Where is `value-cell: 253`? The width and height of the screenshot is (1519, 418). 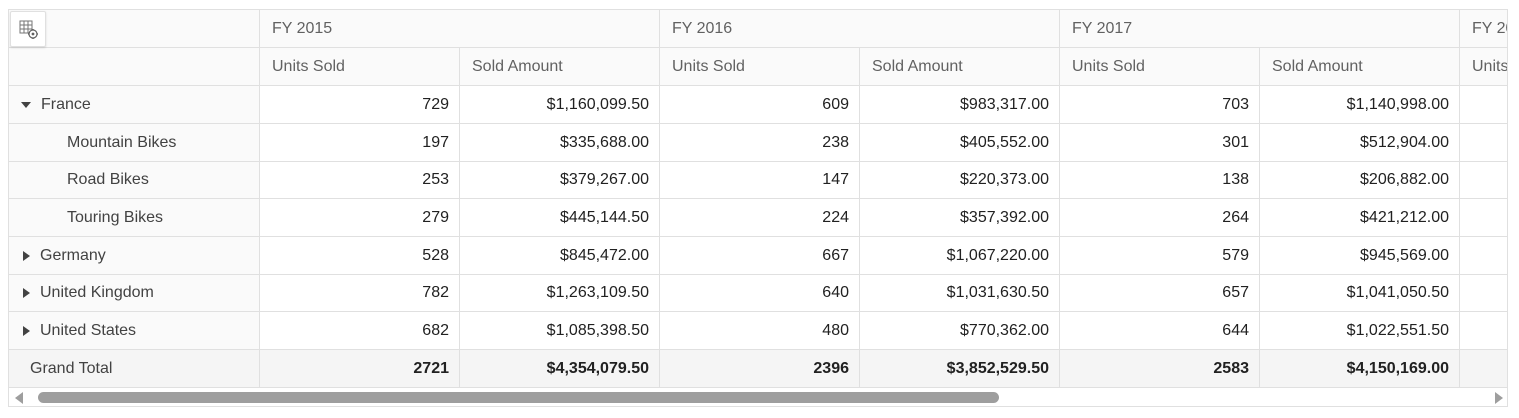
value-cell: 253 is located at coordinates (360, 180).